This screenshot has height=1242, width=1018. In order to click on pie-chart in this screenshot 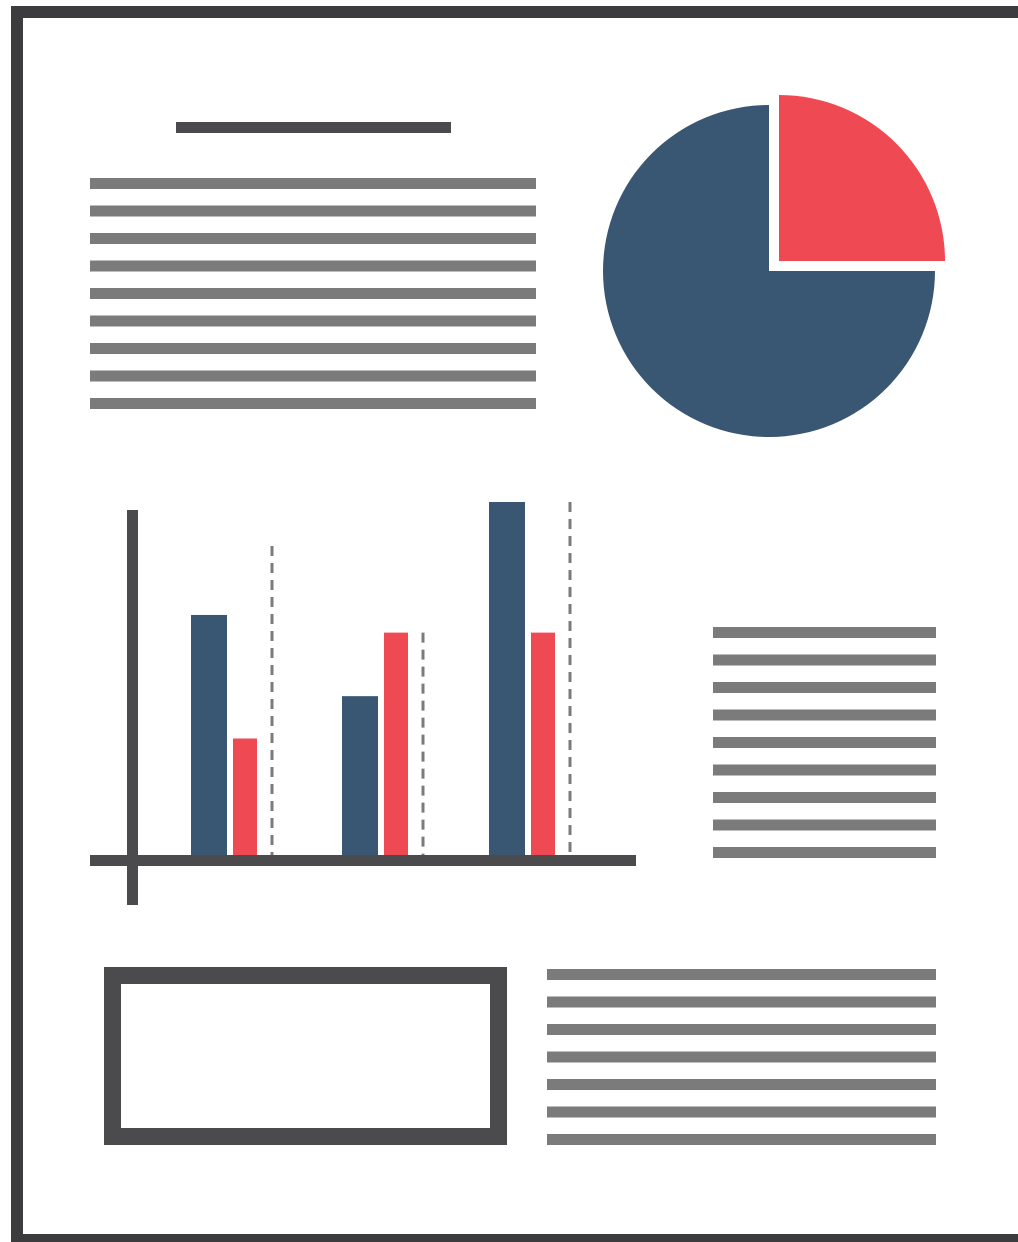, I will do `click(774, 266)`.